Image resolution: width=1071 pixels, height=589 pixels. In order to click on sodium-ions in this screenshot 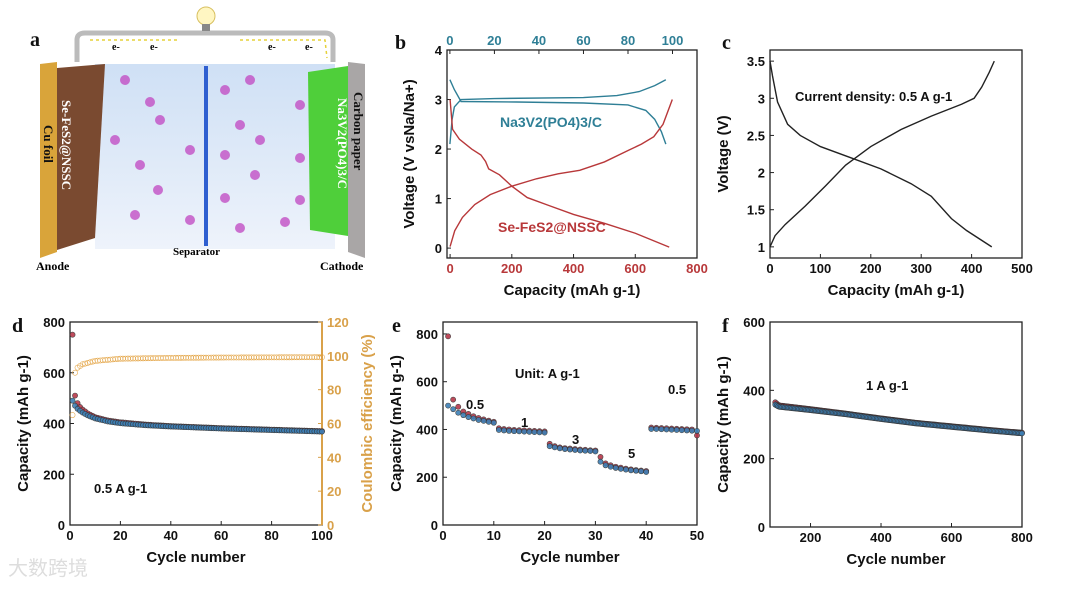, I will do `click(207, 154)`.